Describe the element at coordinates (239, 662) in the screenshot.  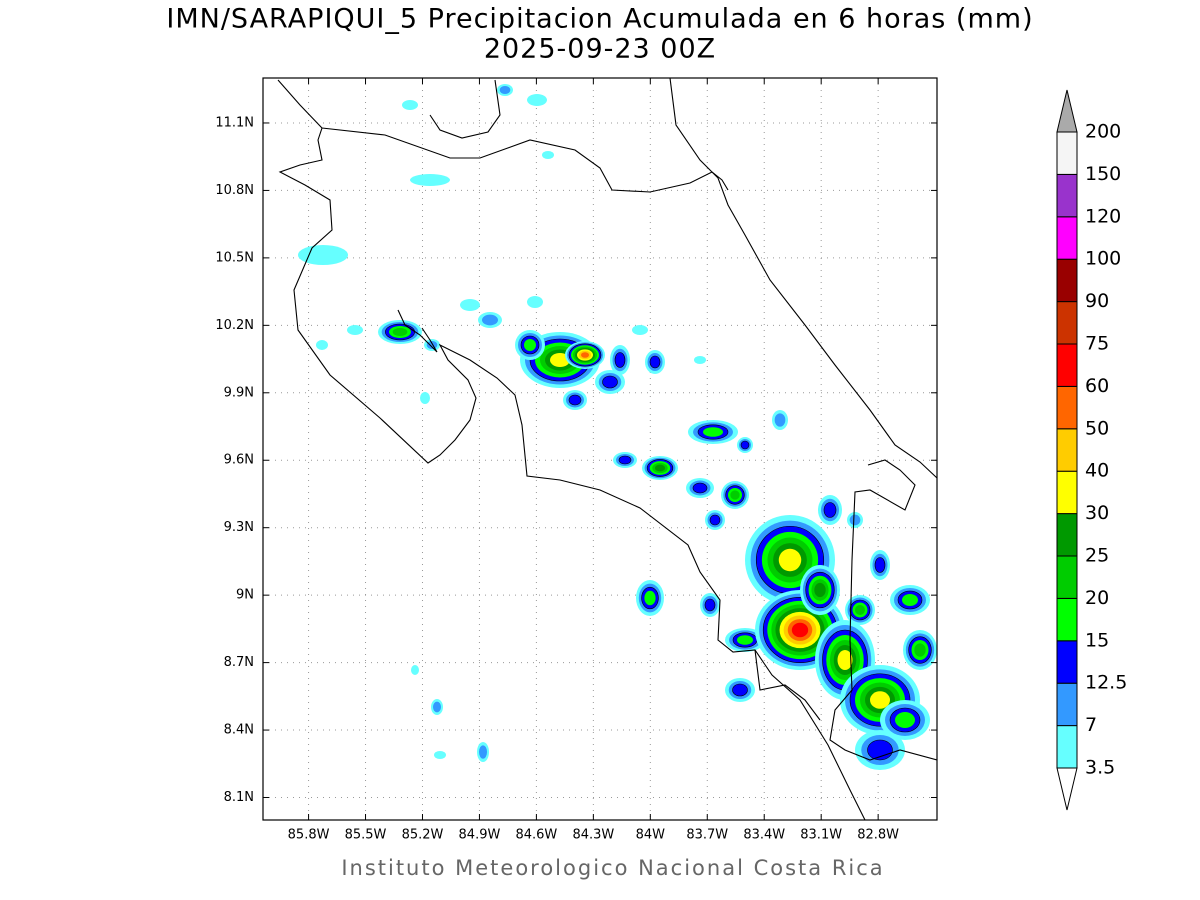
I see `y-tick-label: 8.7N` at that location.